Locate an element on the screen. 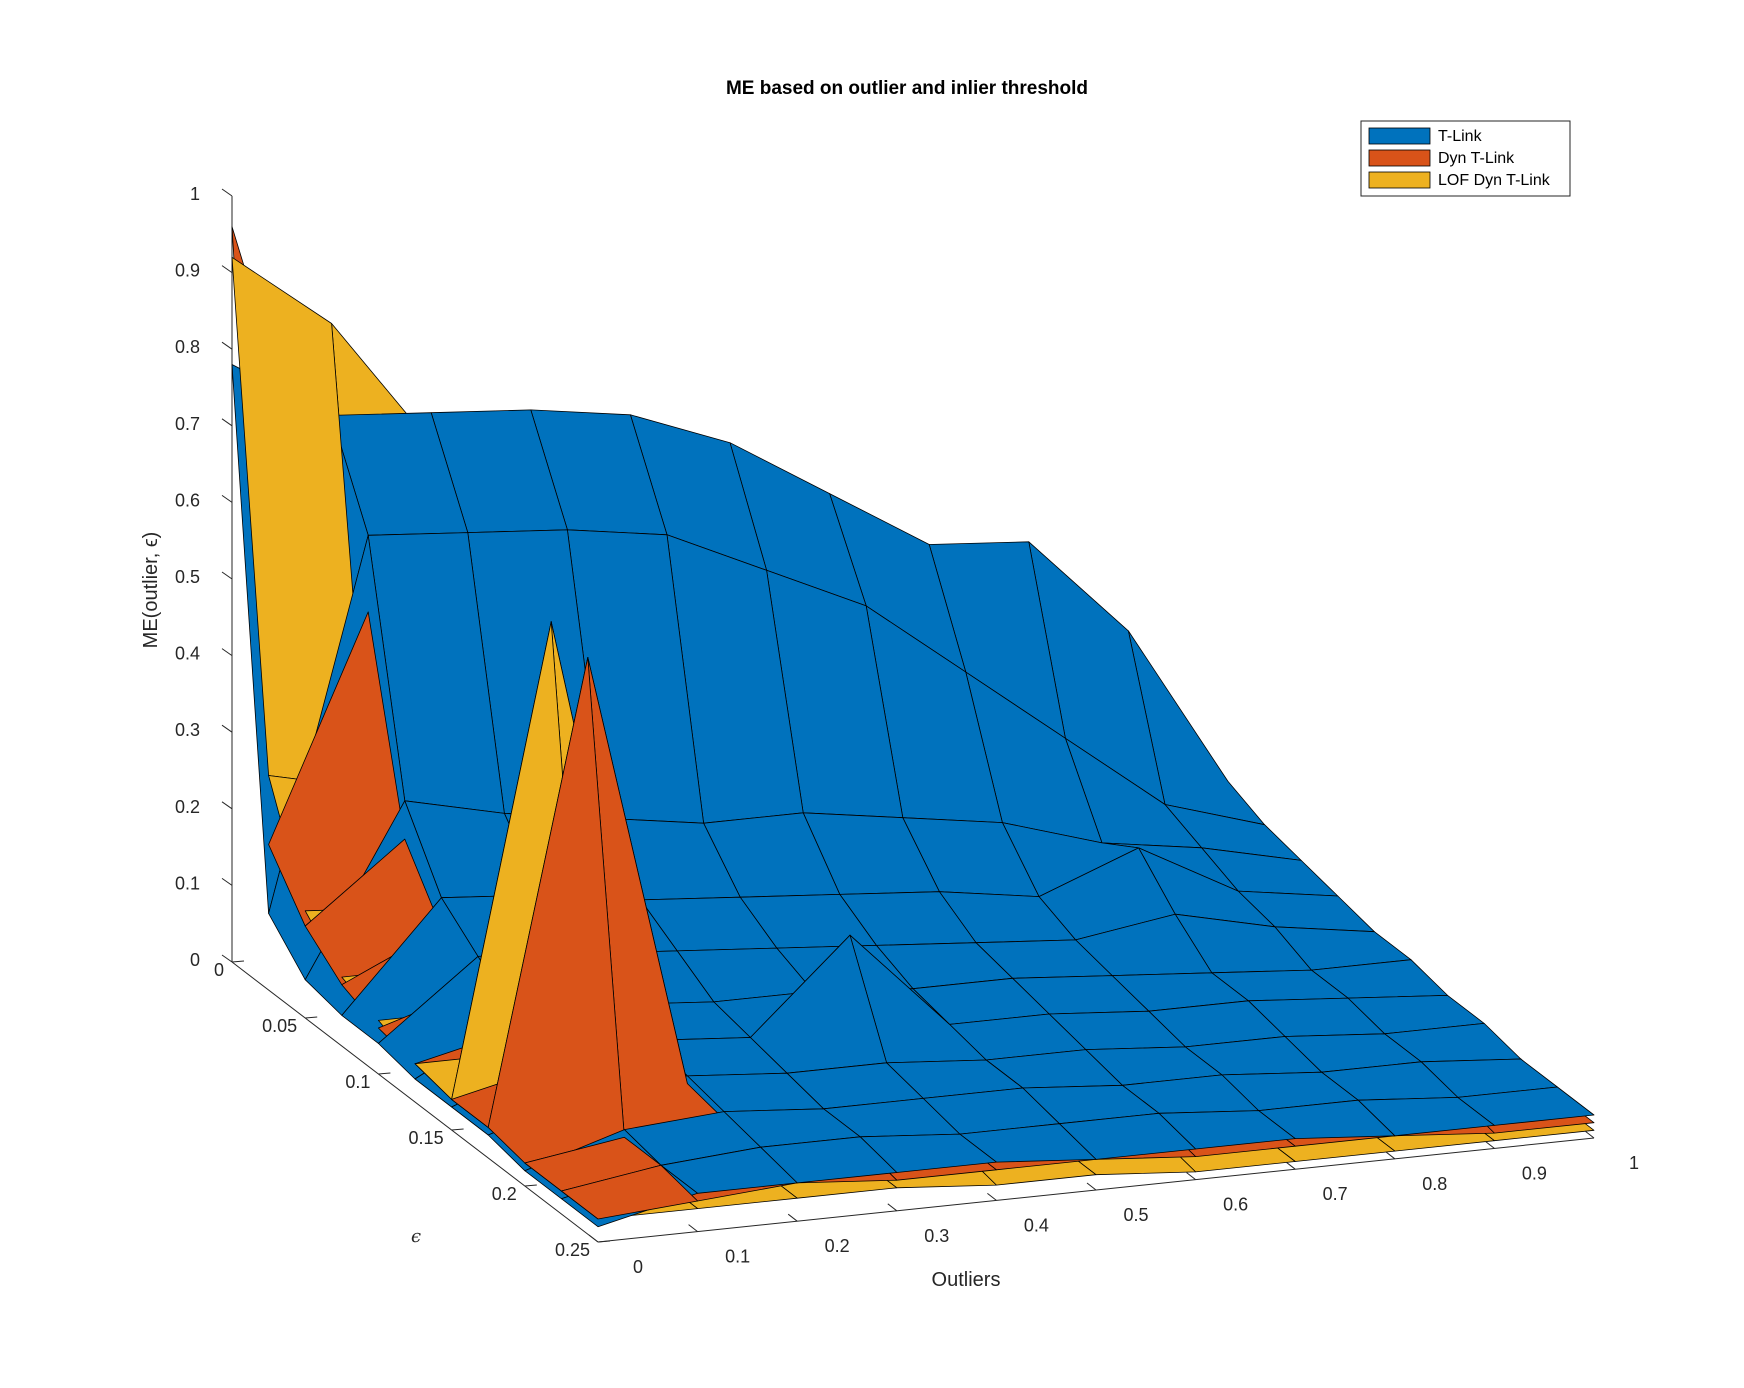  z-tick-label: 0.2 is located at coordinates (187, 807).